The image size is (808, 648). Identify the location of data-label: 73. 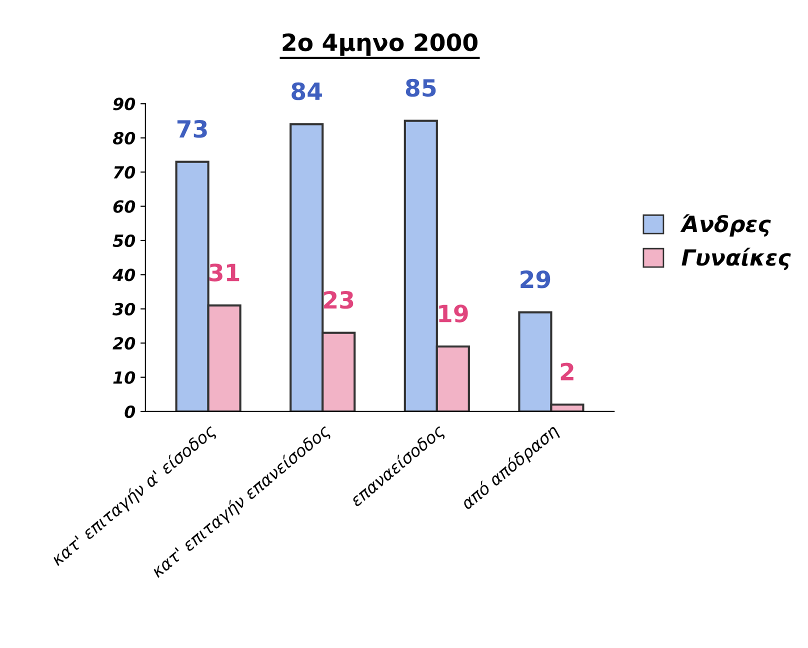
(192, 129).